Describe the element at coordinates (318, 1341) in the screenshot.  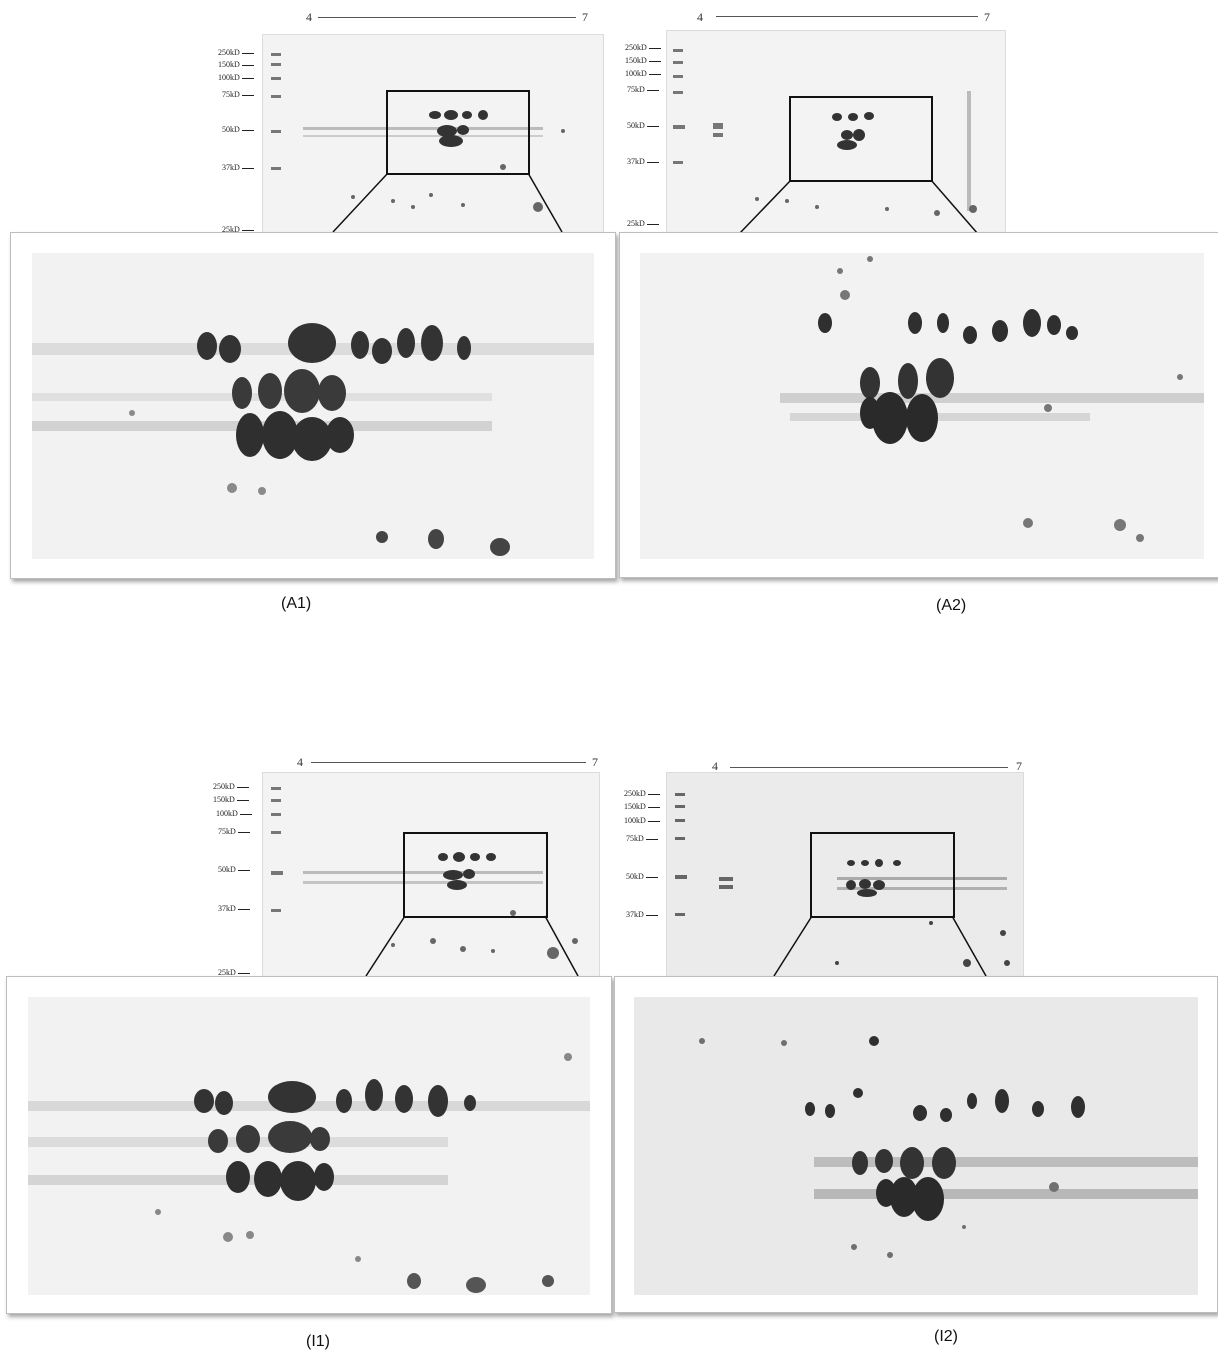
I see `panel-caption: (I1)` at that location.